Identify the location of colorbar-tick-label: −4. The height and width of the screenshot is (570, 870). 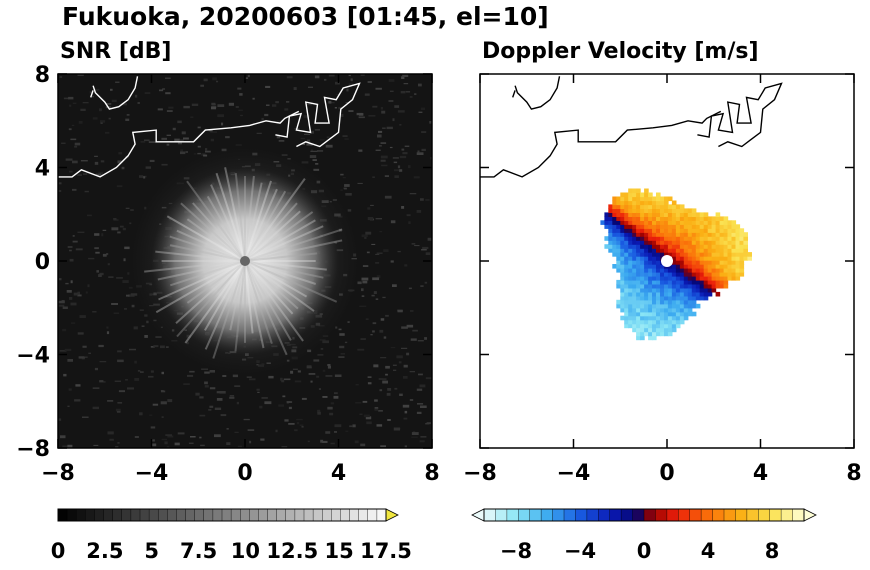
(580, 551).